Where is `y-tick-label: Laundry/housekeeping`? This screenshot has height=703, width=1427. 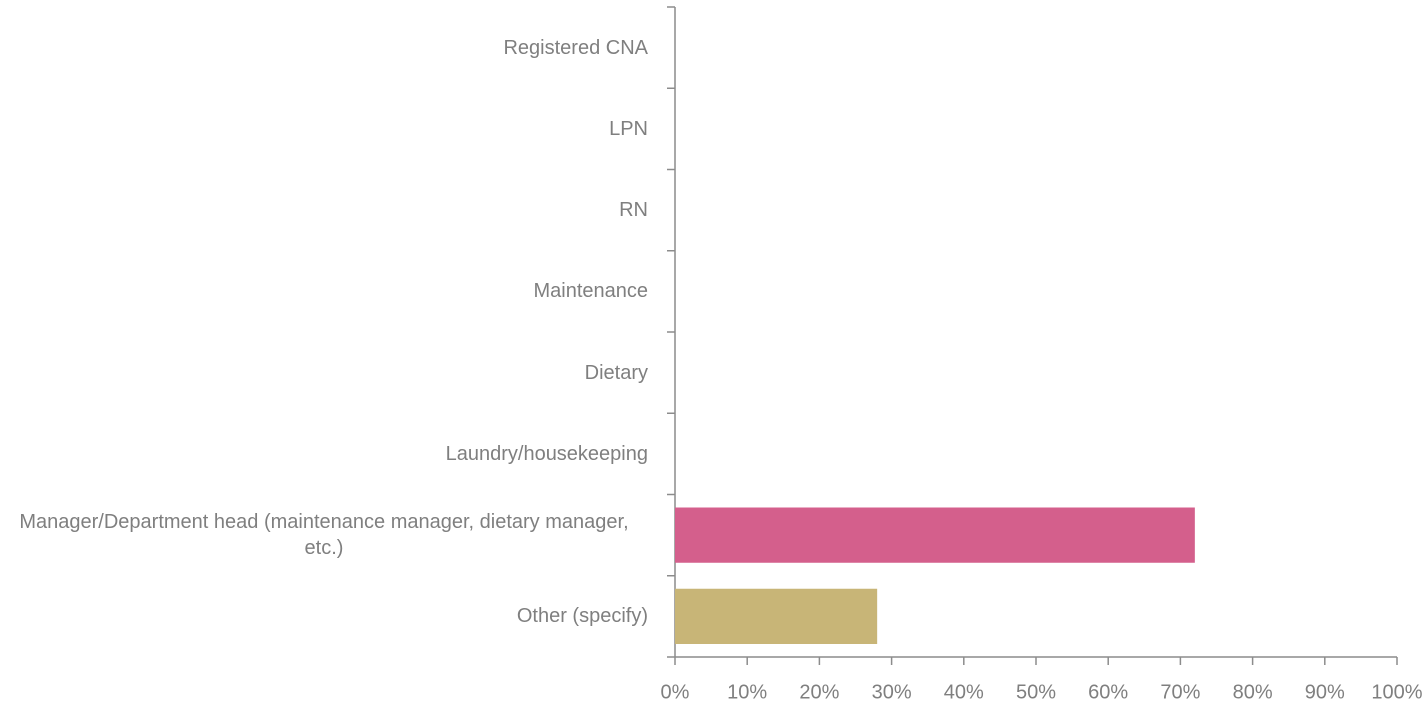
y-tick-label: Laundry/housekeeping is located at coordinates (546, 453).